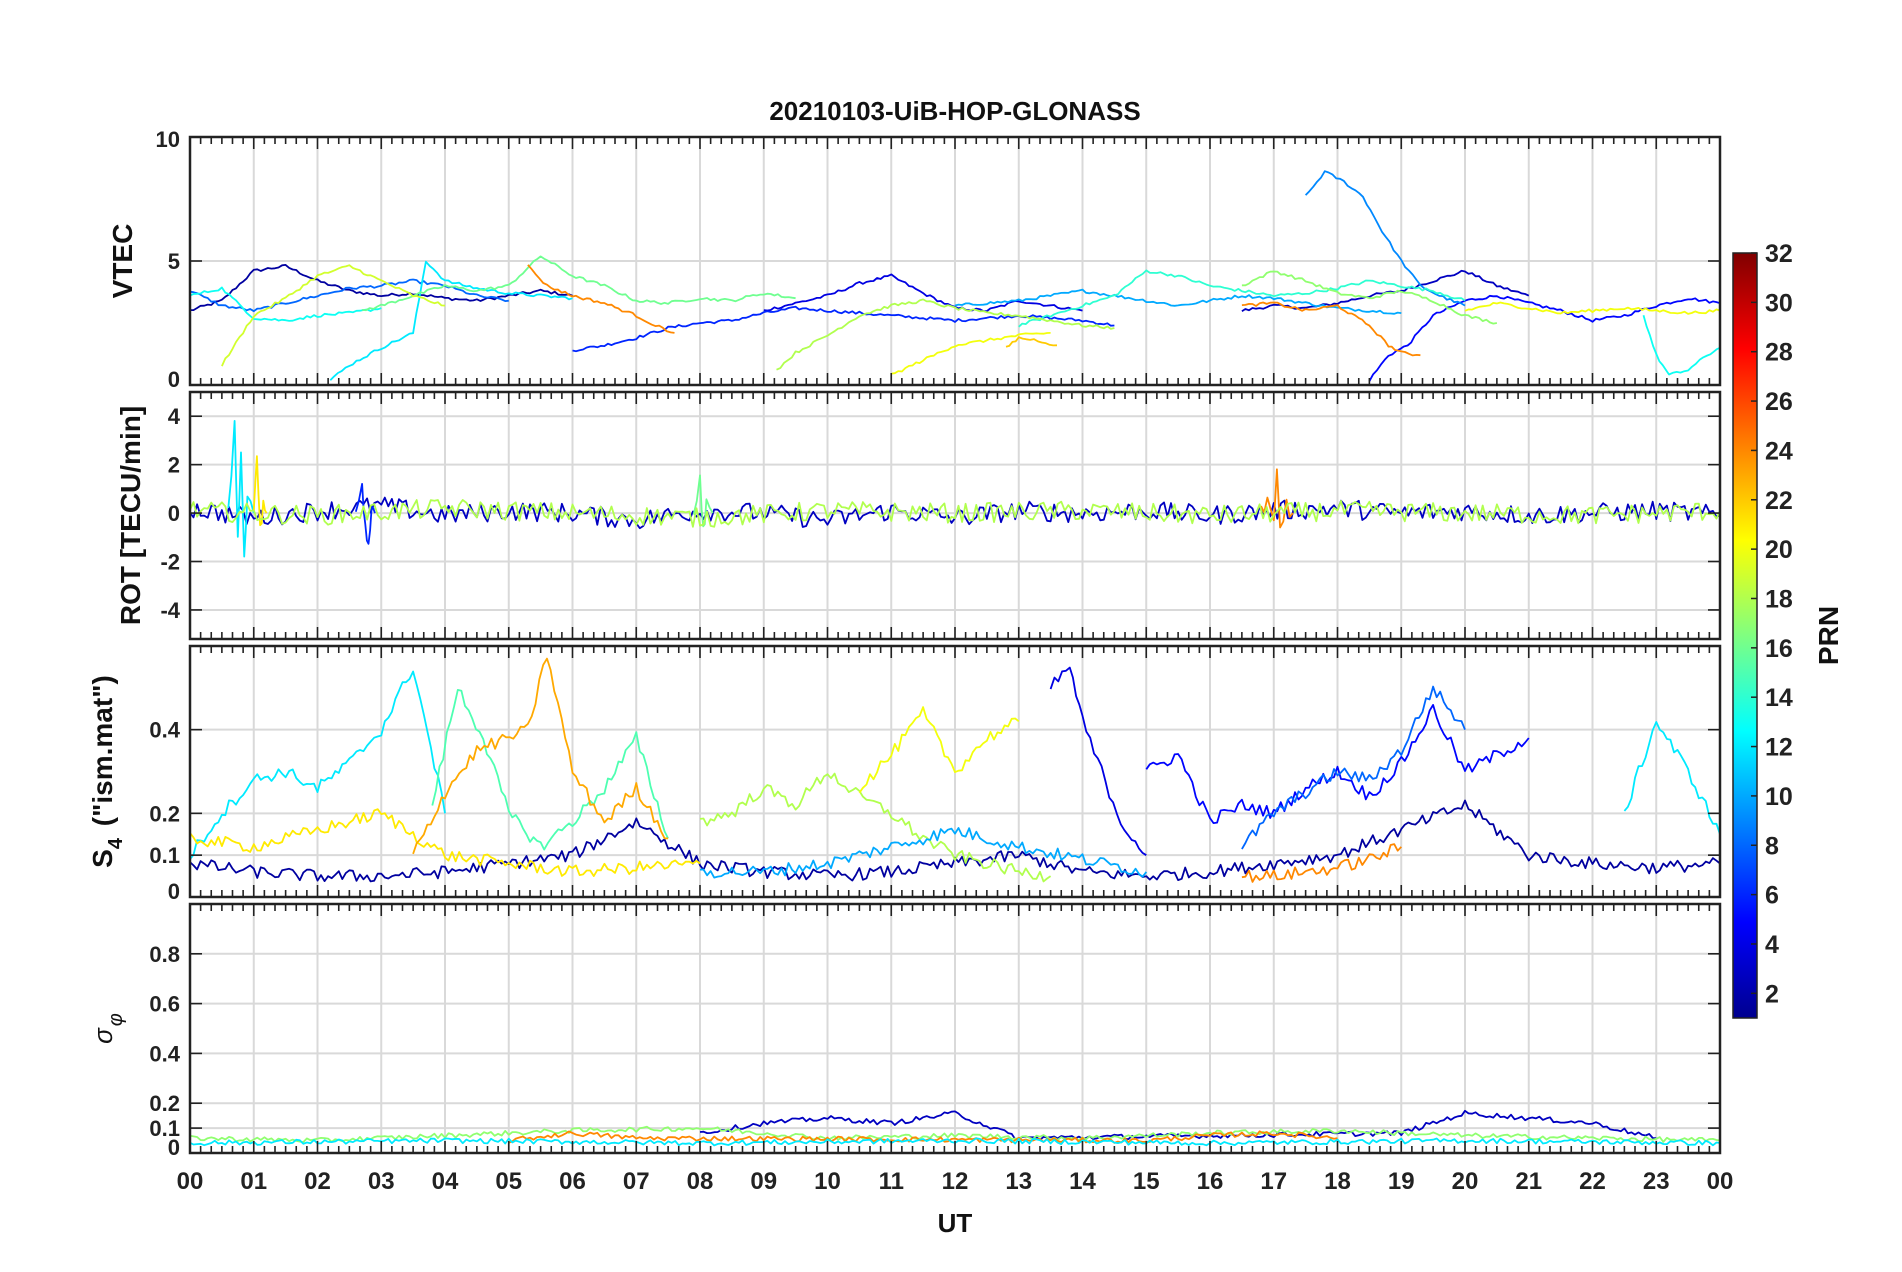  Describe the element at coordinates (317, 1181) in the screenshot. I see `x-tick-label: 02` at that location.